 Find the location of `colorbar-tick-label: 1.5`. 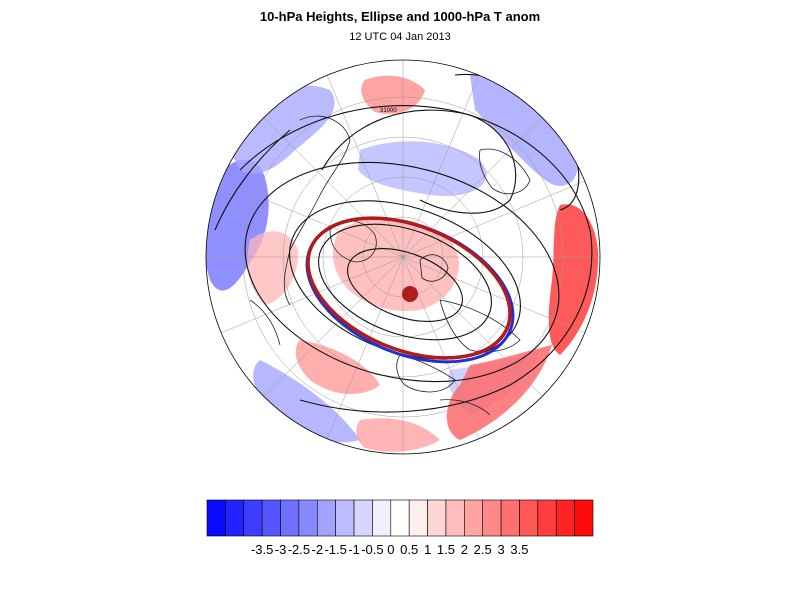

colorbar-tick-label: 1.5 is located at coordinates (446, 549).